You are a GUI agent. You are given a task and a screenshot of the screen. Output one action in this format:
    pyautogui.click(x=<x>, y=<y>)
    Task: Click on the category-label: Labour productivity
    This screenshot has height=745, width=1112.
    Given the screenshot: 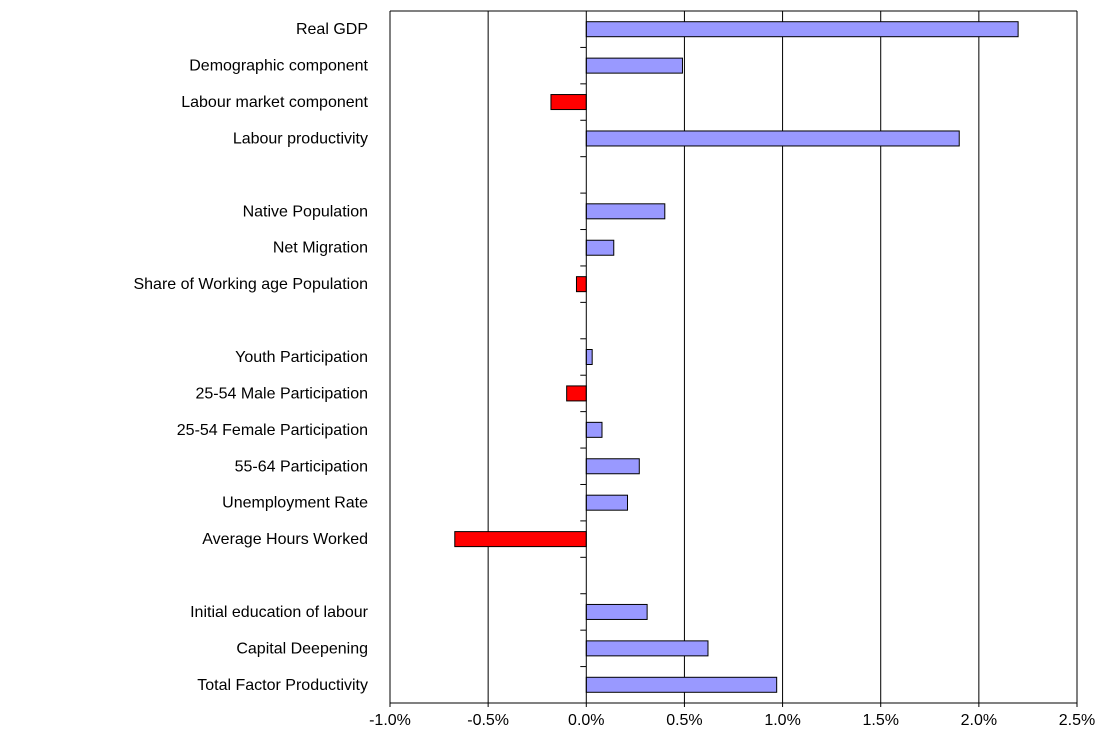 What is the action you would take?
    pyautogui.click(x=300, y=138)
    